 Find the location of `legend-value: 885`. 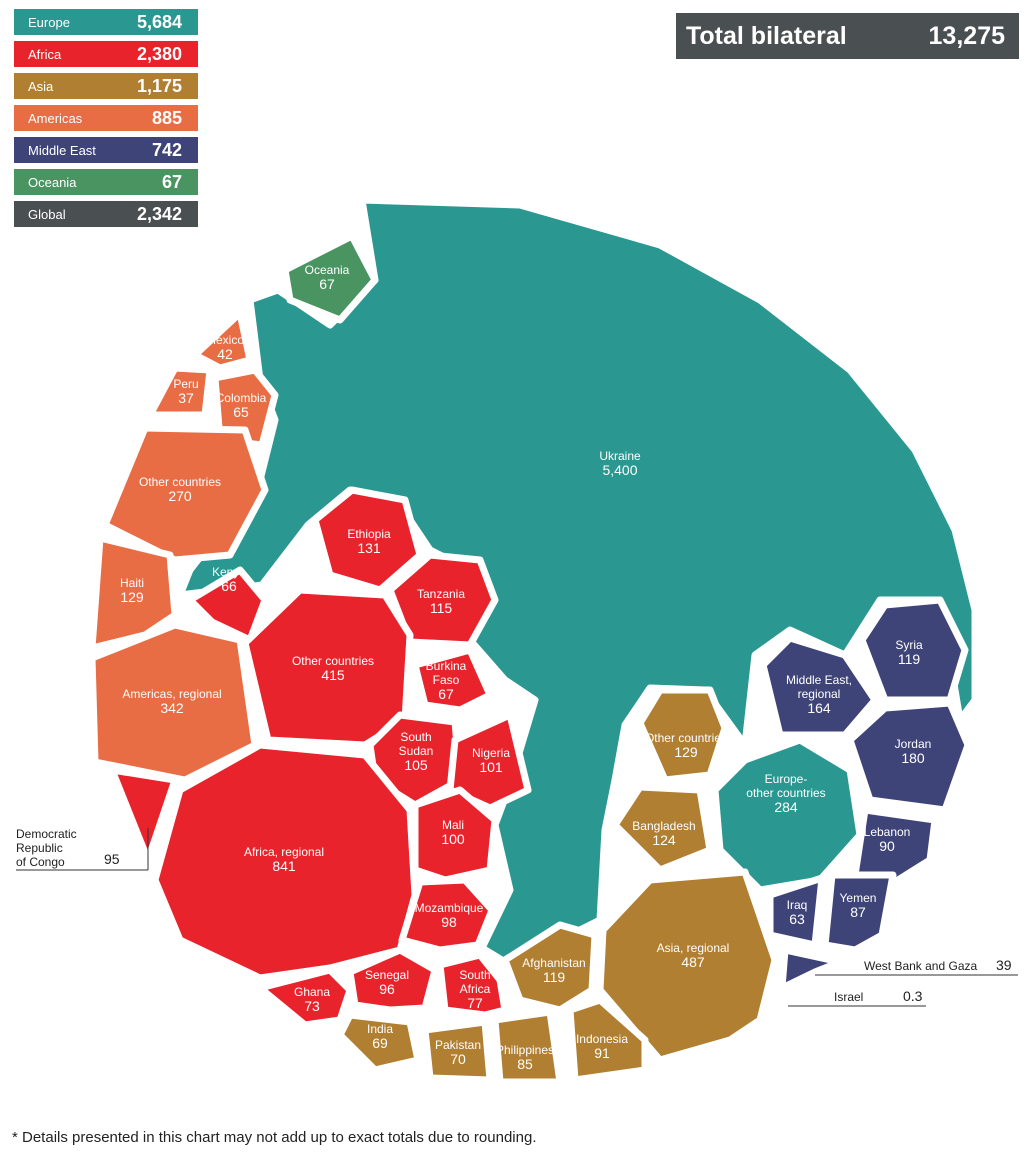

legend-value: 885 is located at coordinates (166, 117).